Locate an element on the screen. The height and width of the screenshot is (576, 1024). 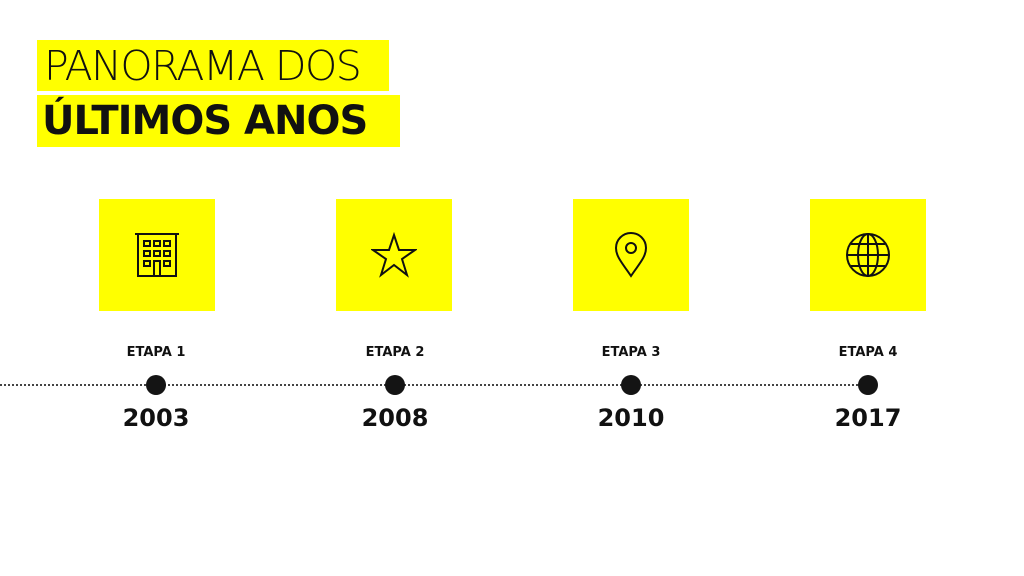
stage-2-dot is located at coordinates (395, 385).